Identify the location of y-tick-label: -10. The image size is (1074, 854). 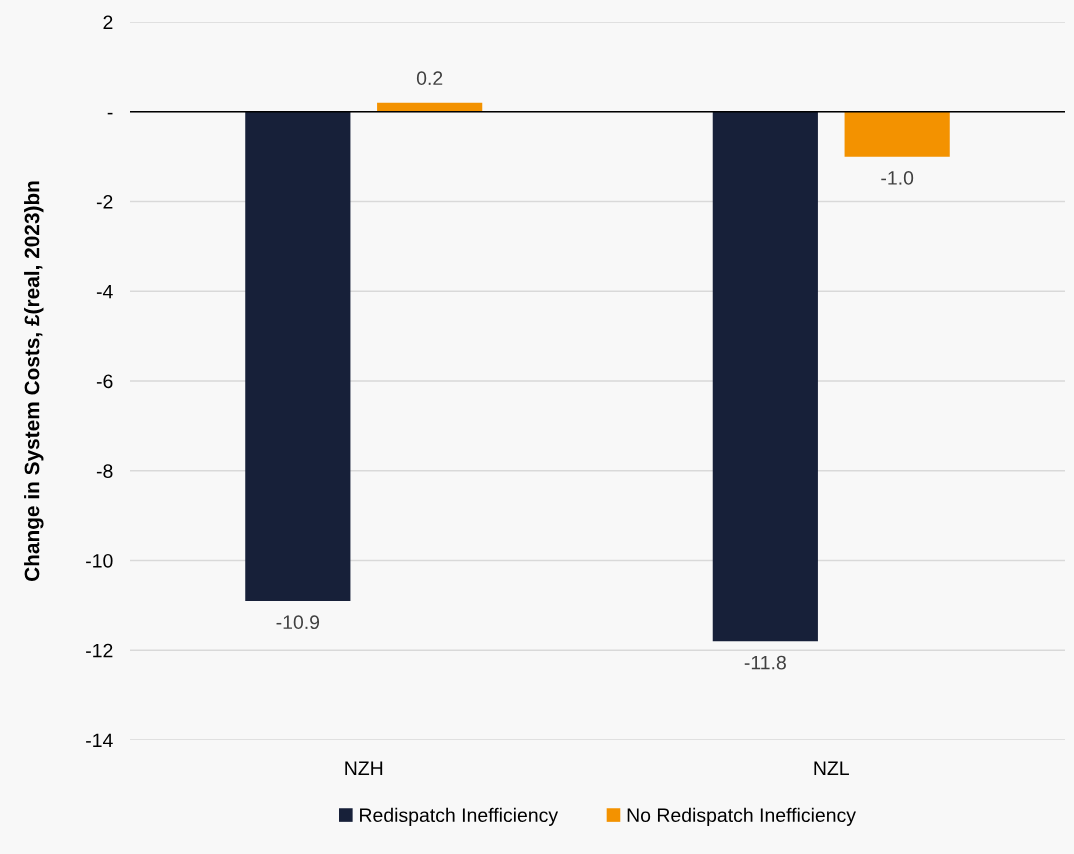
(99, 560).